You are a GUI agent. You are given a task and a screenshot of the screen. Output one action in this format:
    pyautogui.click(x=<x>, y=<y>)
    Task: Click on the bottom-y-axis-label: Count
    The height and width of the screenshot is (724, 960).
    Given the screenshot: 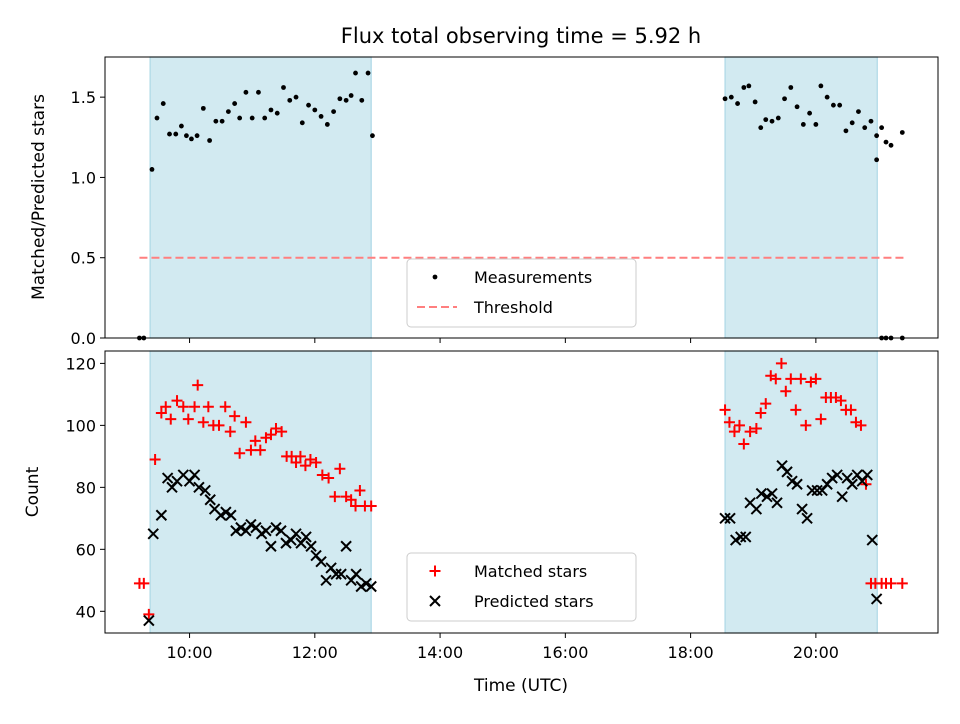 What is the action you would take?
    pyautogui.click(x=33, y=491)
    